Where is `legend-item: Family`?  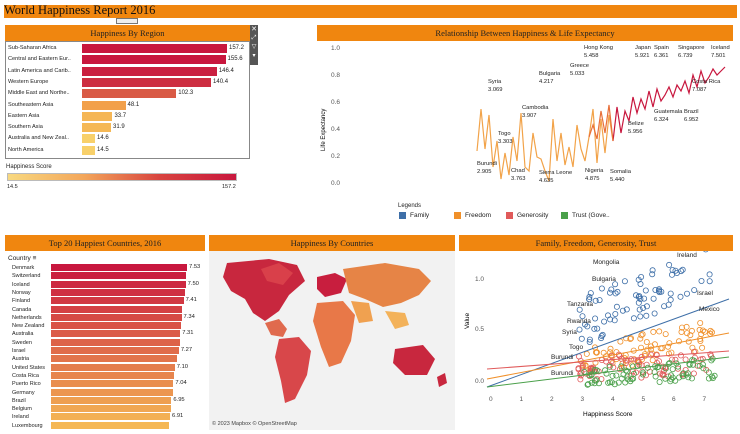 legend-item: Family is located at coordinates (414, 215).